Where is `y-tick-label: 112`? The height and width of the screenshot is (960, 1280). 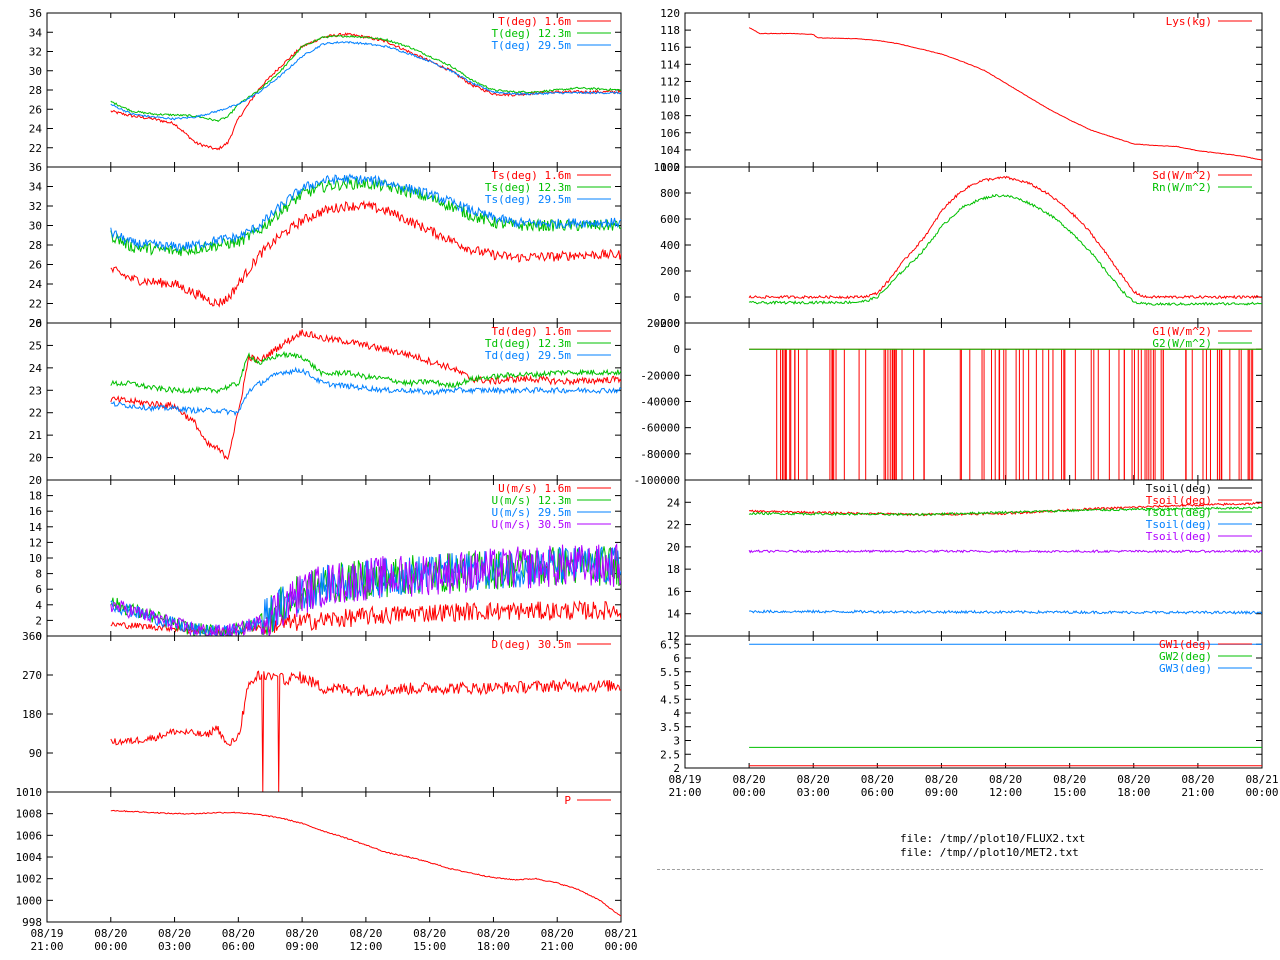
y-tick-label: 112 is located at coordinates (670, 81).